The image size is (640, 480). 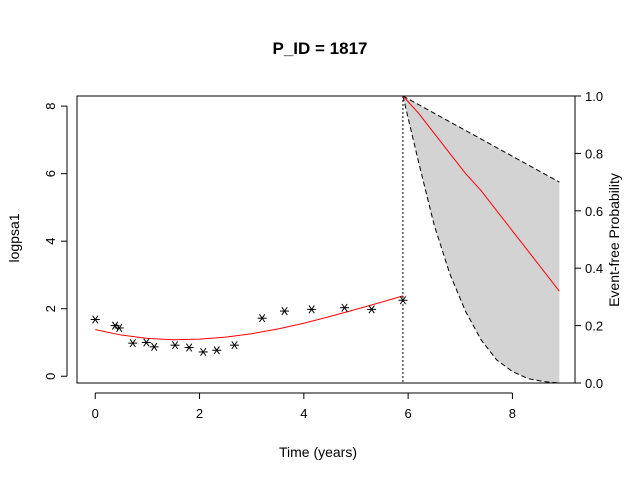 I want to click on survival-band-layer, so click(x=481, y=239).